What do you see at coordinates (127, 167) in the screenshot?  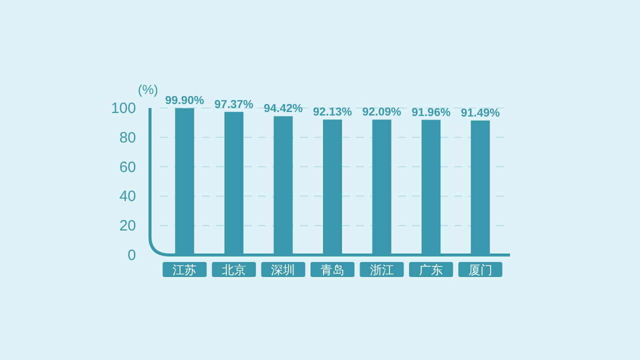 I see `y-tick-label: 60` at bounding box center [127, 167].